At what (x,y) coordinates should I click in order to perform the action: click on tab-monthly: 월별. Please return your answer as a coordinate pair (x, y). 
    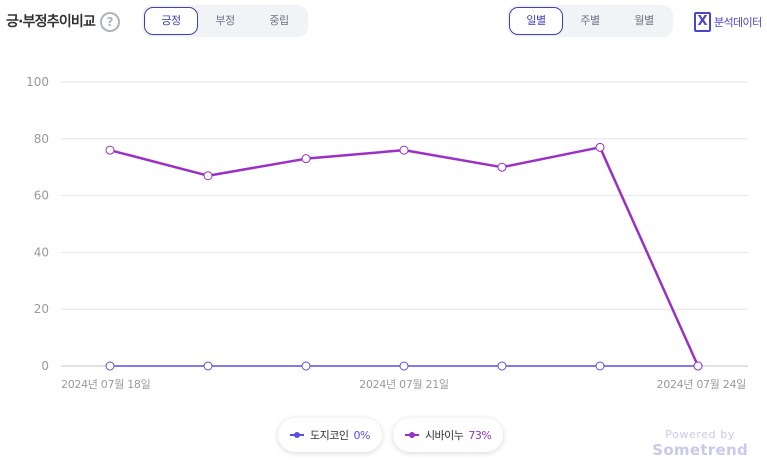
    Looking at the image, I should click on (644, 20).